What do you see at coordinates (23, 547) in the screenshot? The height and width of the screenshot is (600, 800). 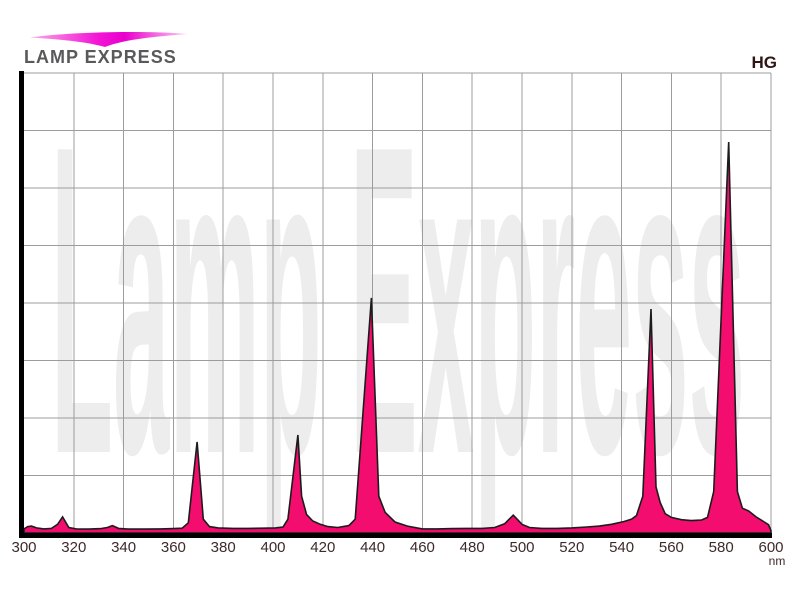 I see `x-tick-label: 300` at bounding box center [23, 547].